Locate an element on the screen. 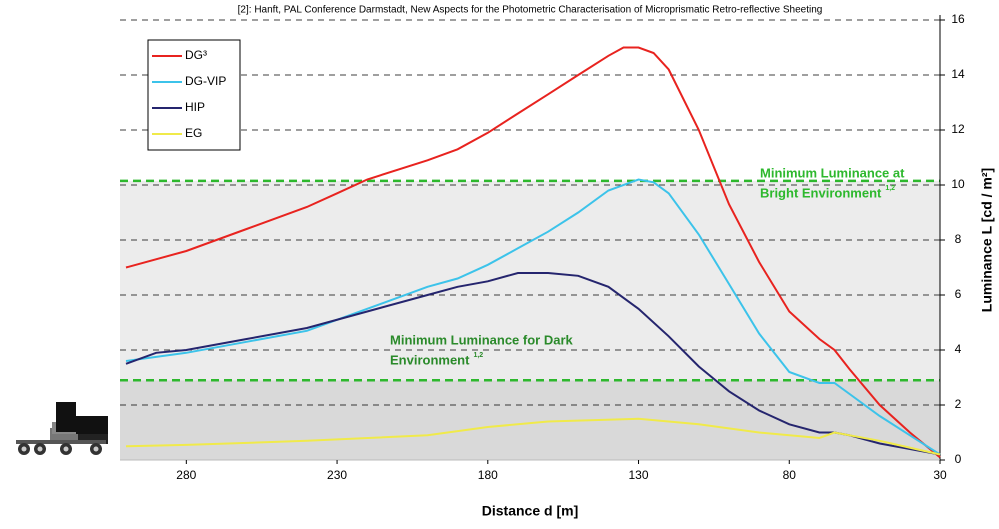 The width and height of the screenshot is (999, 529). legend-label: EG is located at coordinates (193, 133).